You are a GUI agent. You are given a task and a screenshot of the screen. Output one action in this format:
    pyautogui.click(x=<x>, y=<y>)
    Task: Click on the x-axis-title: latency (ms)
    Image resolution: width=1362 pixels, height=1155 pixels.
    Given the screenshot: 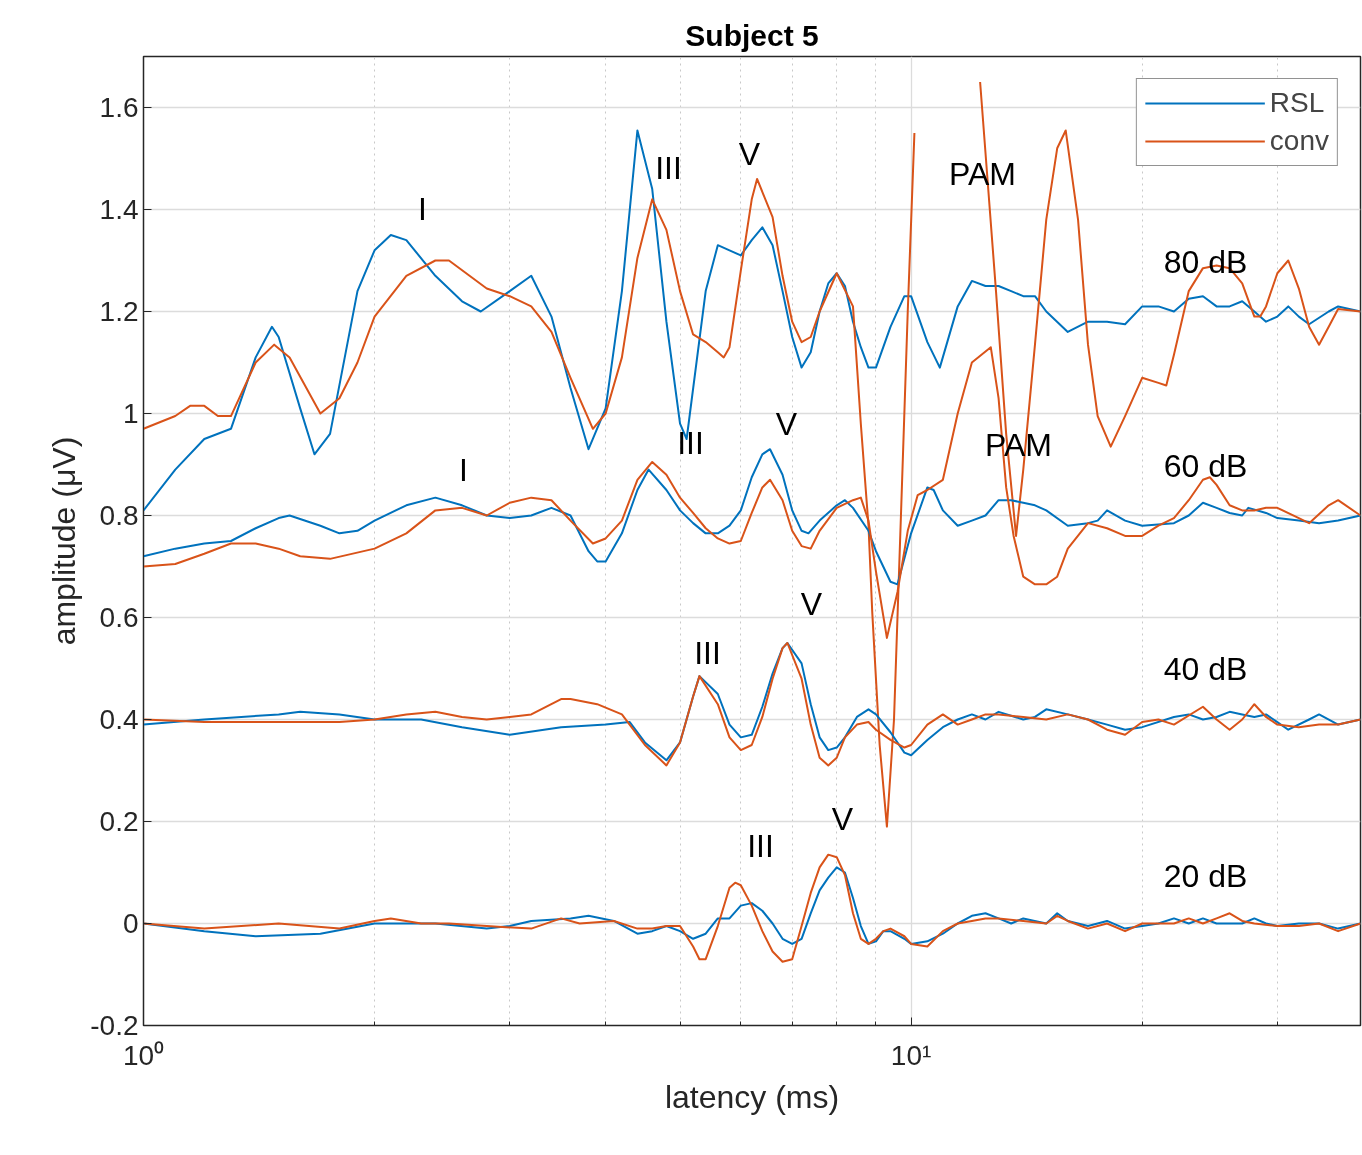 What is the action you would take?
    pyautogui.click(x=752, y=1096)
    